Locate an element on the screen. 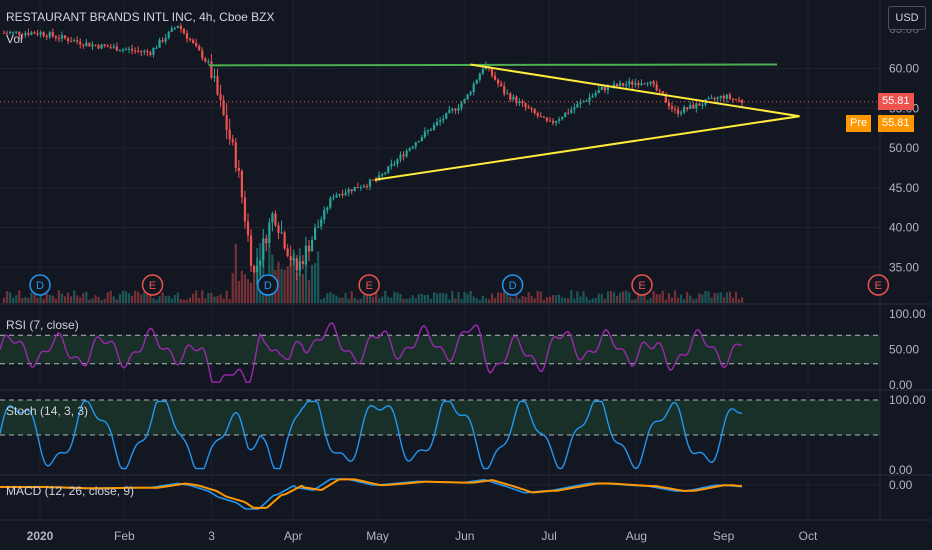 This screenshot has width=932, height=550. event-marker-label: D is located at coordinates (40, 286).